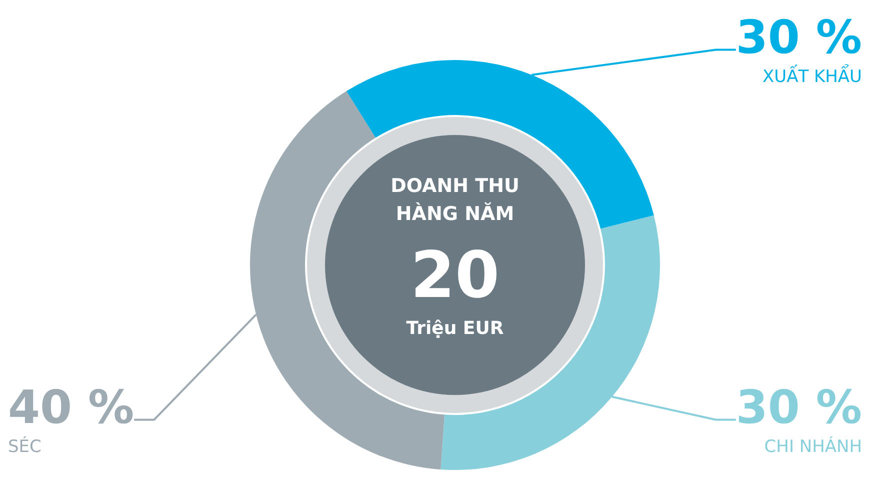  Describe the element at coordinates (455, 200) in the screenshot. I see `text: DOANH THU HÀNG NĂM` at that location.